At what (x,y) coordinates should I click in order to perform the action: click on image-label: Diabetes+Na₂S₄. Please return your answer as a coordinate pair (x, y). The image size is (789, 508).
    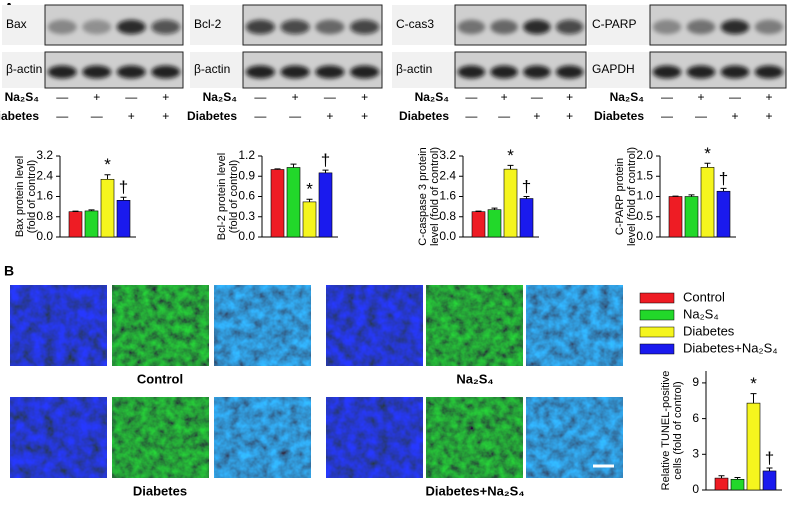
    Looking at the image, I should click on (474, 490).